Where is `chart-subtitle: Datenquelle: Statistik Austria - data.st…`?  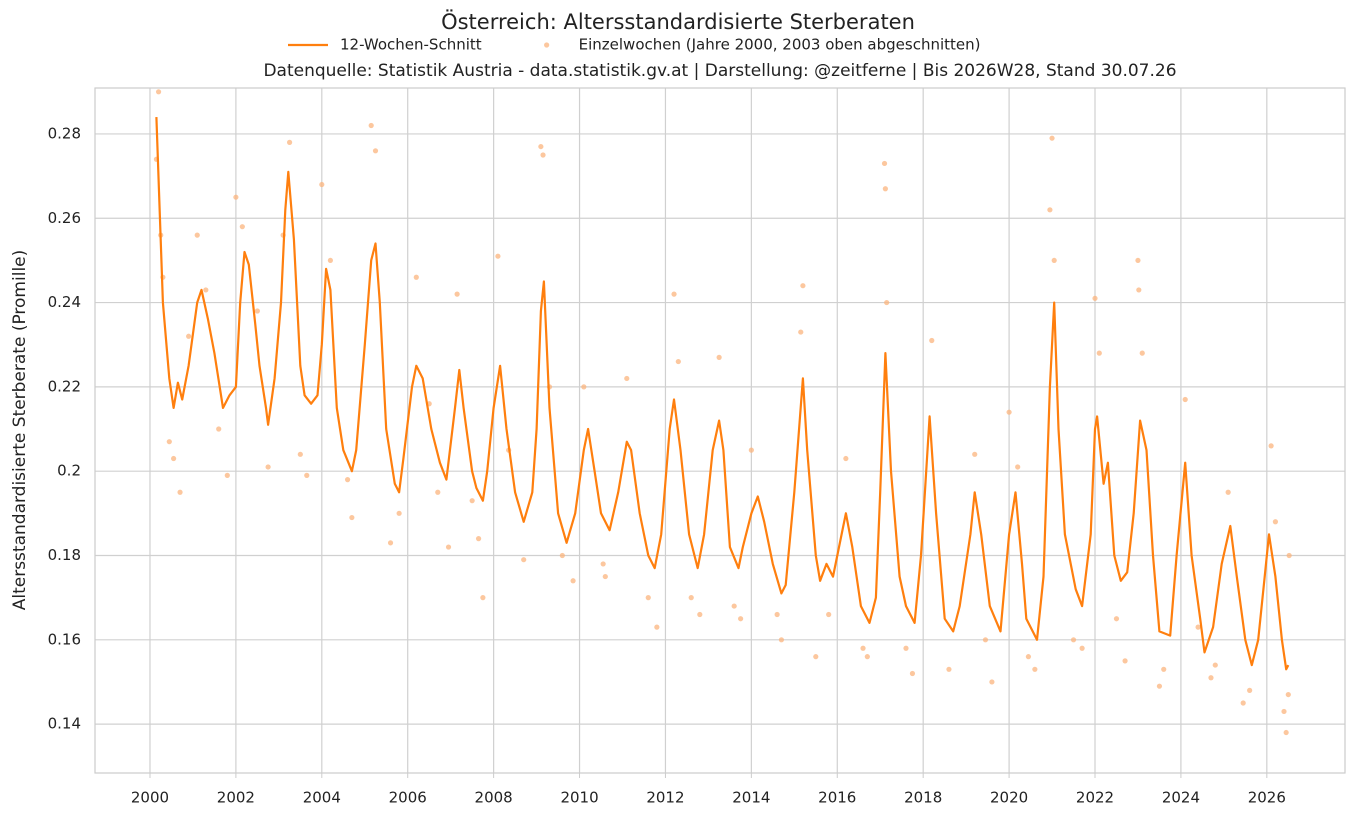
chart-subtitle: Datenquelle: Statistik Austria - data.st… is located at coordinates (719, 71).